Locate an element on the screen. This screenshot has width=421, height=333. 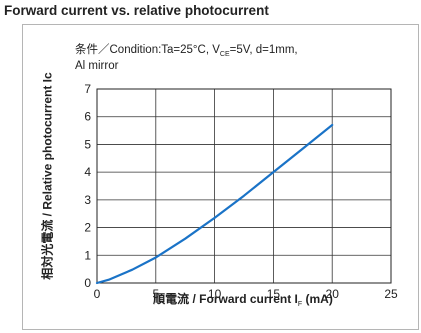
x-axis-label: 順電流 / Forward current IF (mA) is located at coordinates (243, 299).